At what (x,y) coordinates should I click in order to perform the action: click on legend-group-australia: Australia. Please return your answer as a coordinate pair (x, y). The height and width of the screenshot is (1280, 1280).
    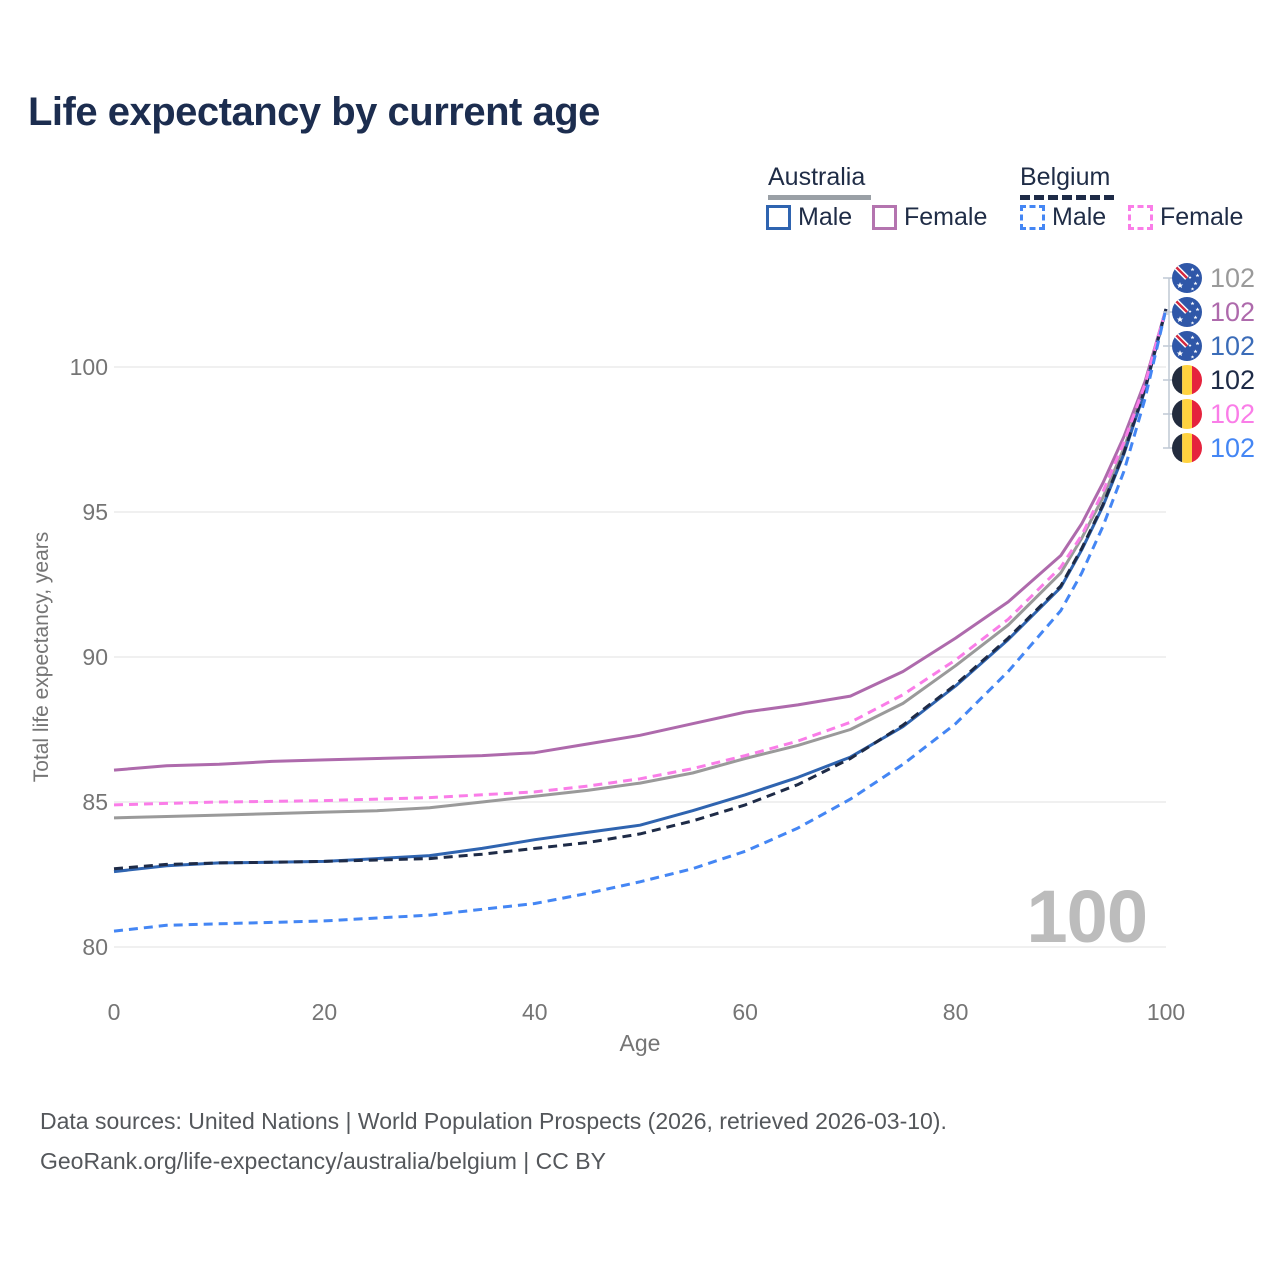
    Looking at the image, I should click on (819, 181).